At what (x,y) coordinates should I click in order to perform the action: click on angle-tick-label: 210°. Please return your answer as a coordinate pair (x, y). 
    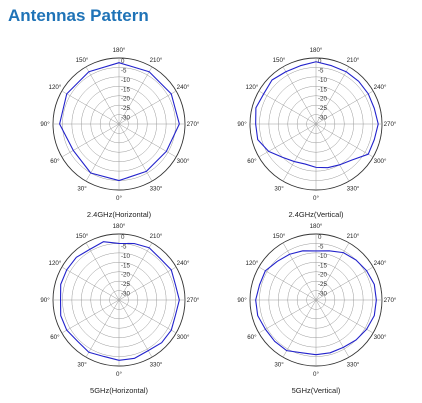
    Looking at the image, I should click on (156, 236).